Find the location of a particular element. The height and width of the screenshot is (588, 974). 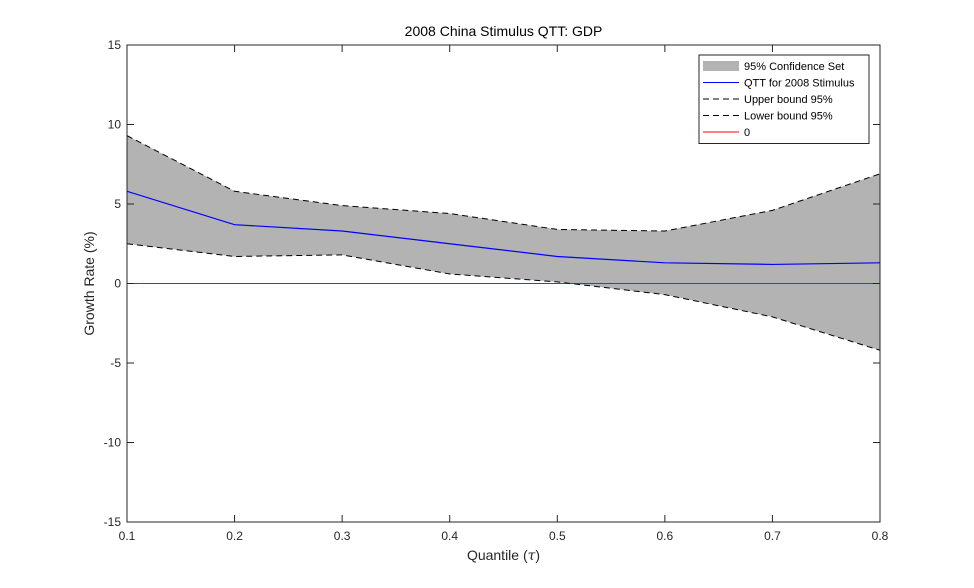

upper-bound-line is located at coordinates (503, 183).